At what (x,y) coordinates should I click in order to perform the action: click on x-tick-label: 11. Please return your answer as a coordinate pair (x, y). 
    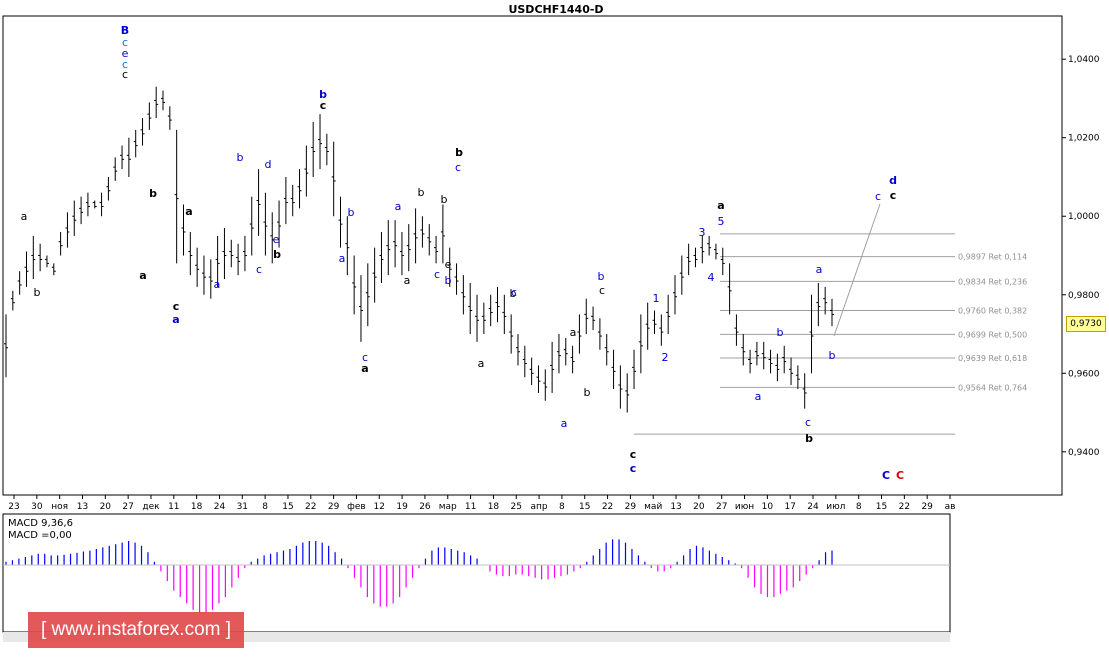
    Looking at the image, I should click on (470, 507).